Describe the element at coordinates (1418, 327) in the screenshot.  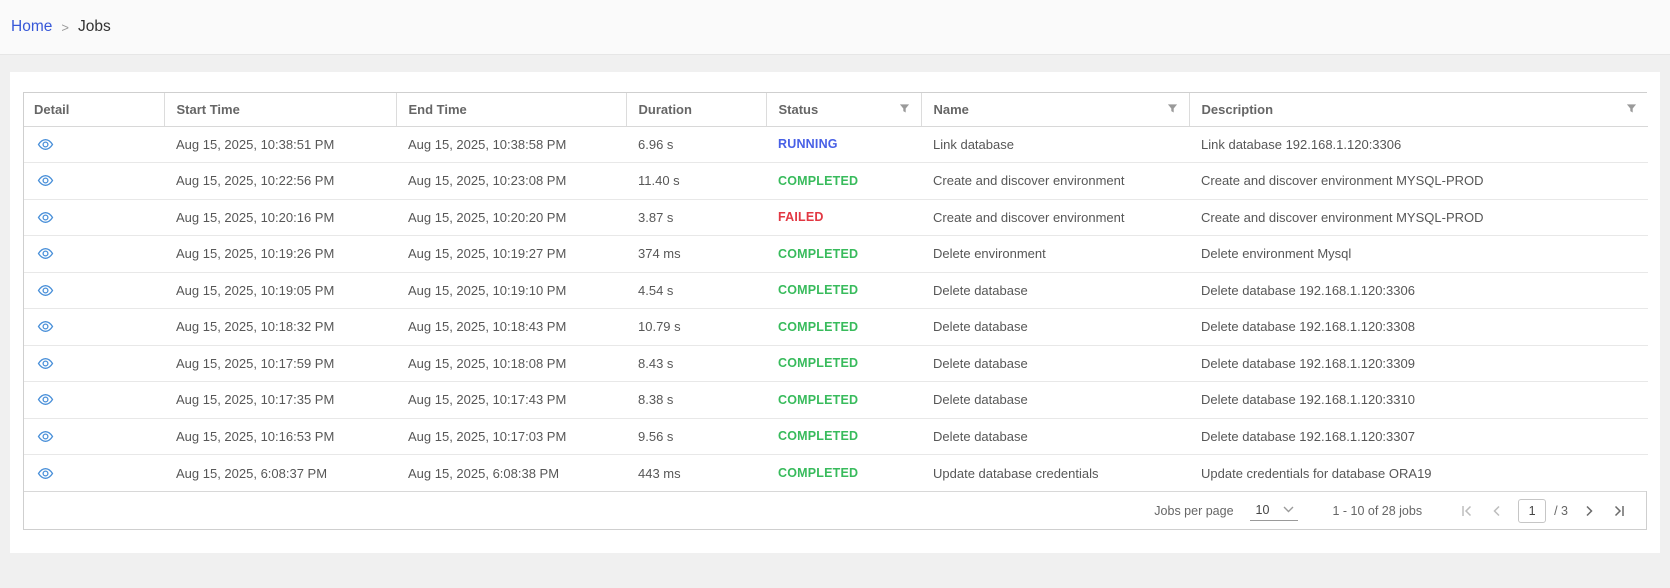
I see `cell-description: Delete database 192.168.1.120:3308` at that location.